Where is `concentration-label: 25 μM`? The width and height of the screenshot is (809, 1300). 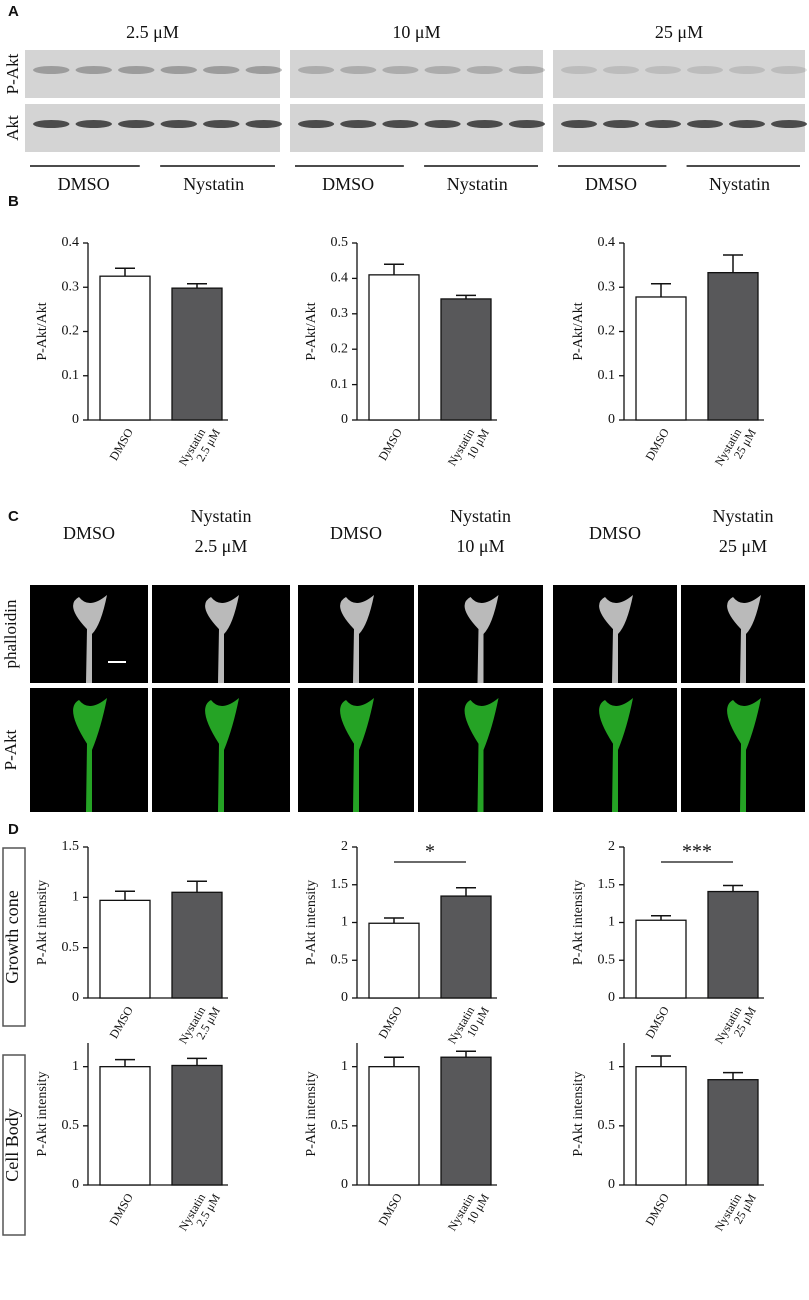
concentration-label: 25 μM is located at coordinates (679, 32).